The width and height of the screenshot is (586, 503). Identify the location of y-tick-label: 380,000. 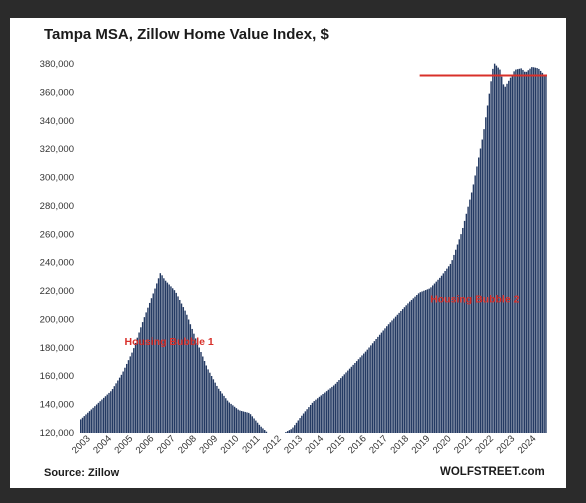
(57, 64).